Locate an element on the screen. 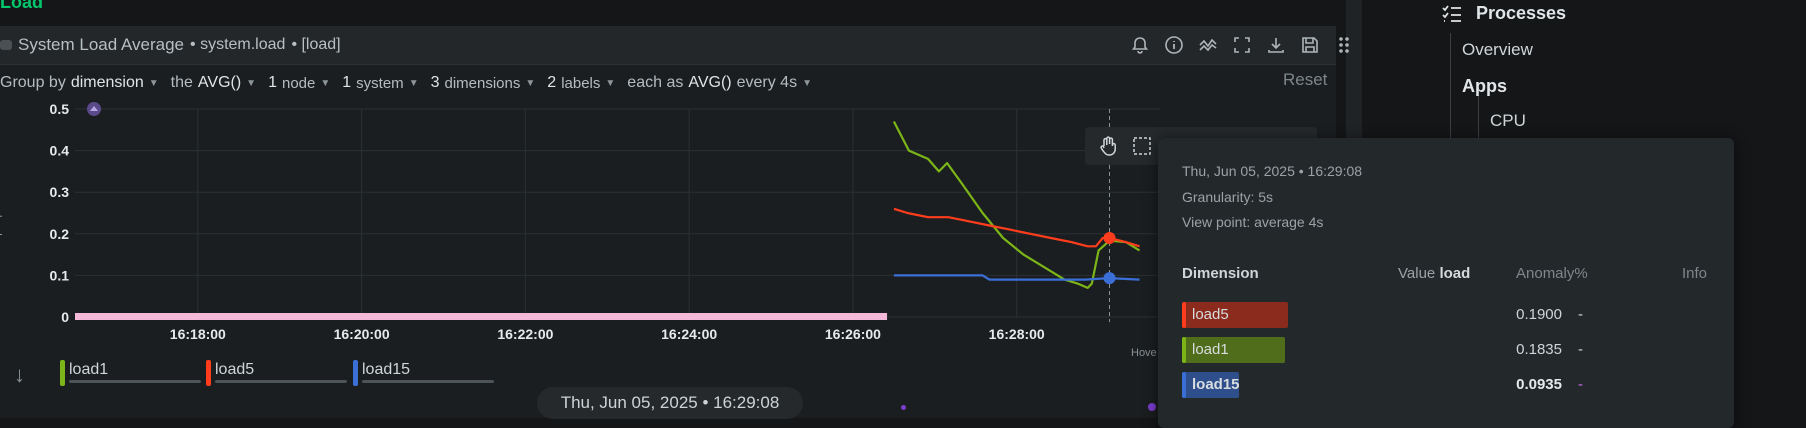  tooltip-view-point: View point: average 4s is located at coordinates (1253, 222).